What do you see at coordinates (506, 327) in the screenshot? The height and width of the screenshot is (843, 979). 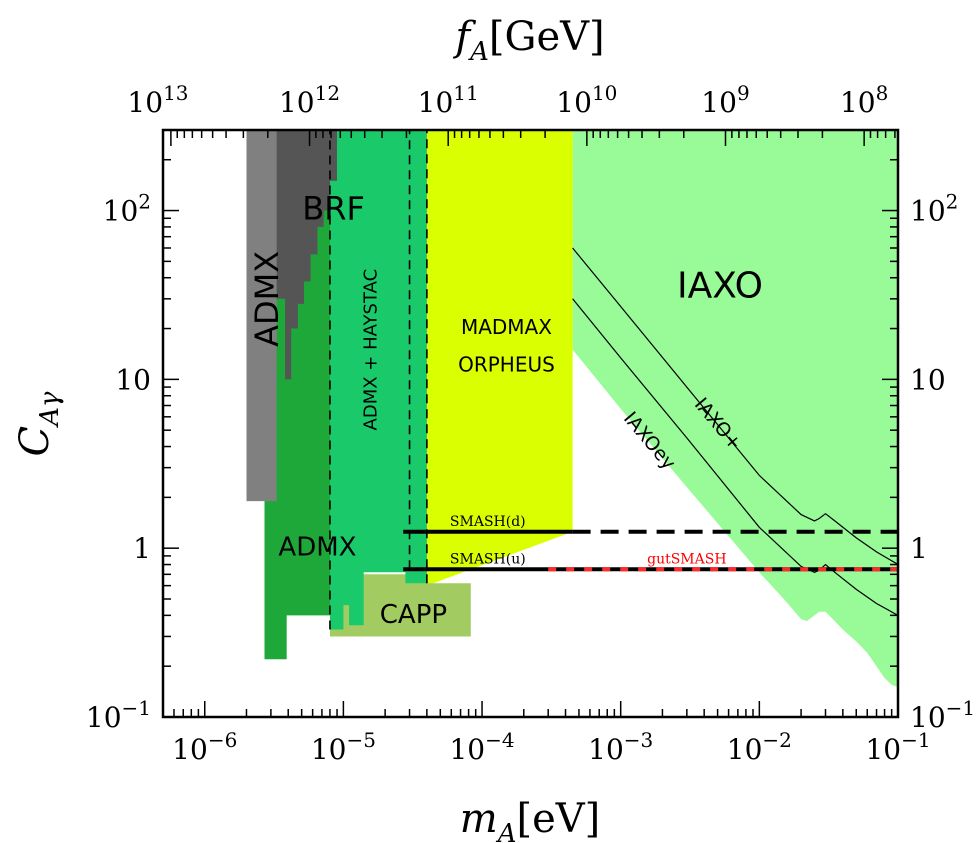 I see `region-label-madmax: MADMAX` at bounding box center [506, 327].